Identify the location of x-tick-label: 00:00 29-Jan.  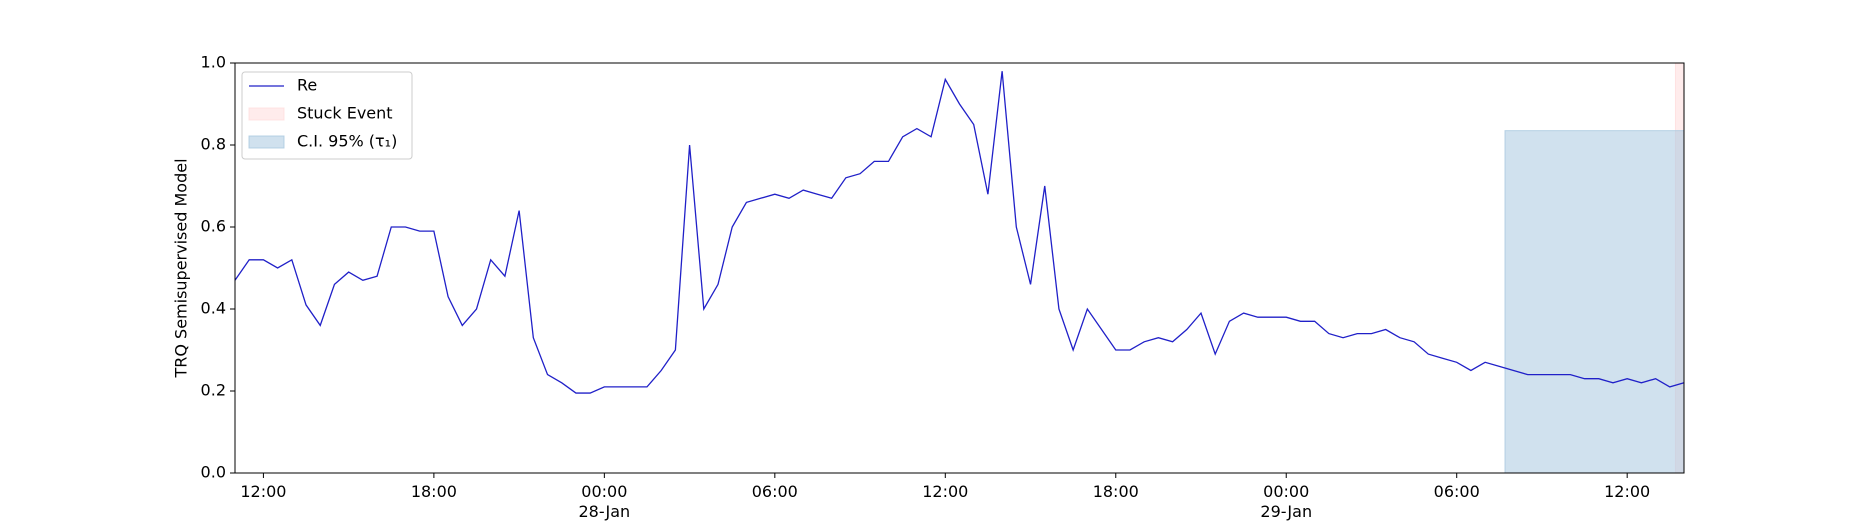
(1286, 501).